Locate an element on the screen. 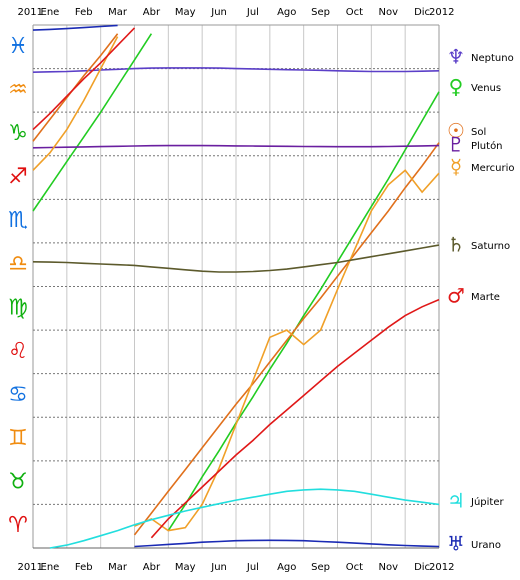 Image resolution: width=520 pixels, height=580 pixels. legend-label: Plutón is located at coordinates (487, 146).